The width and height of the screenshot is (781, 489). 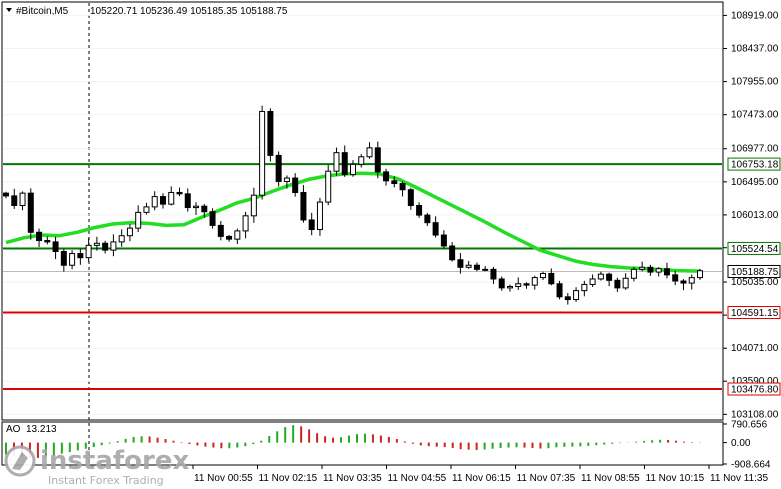 What do you see at coordinates (223, 478) in the screenshot?
I see `time-tick-label: 11 Nov 00:55` at bounding box center [223, 478].